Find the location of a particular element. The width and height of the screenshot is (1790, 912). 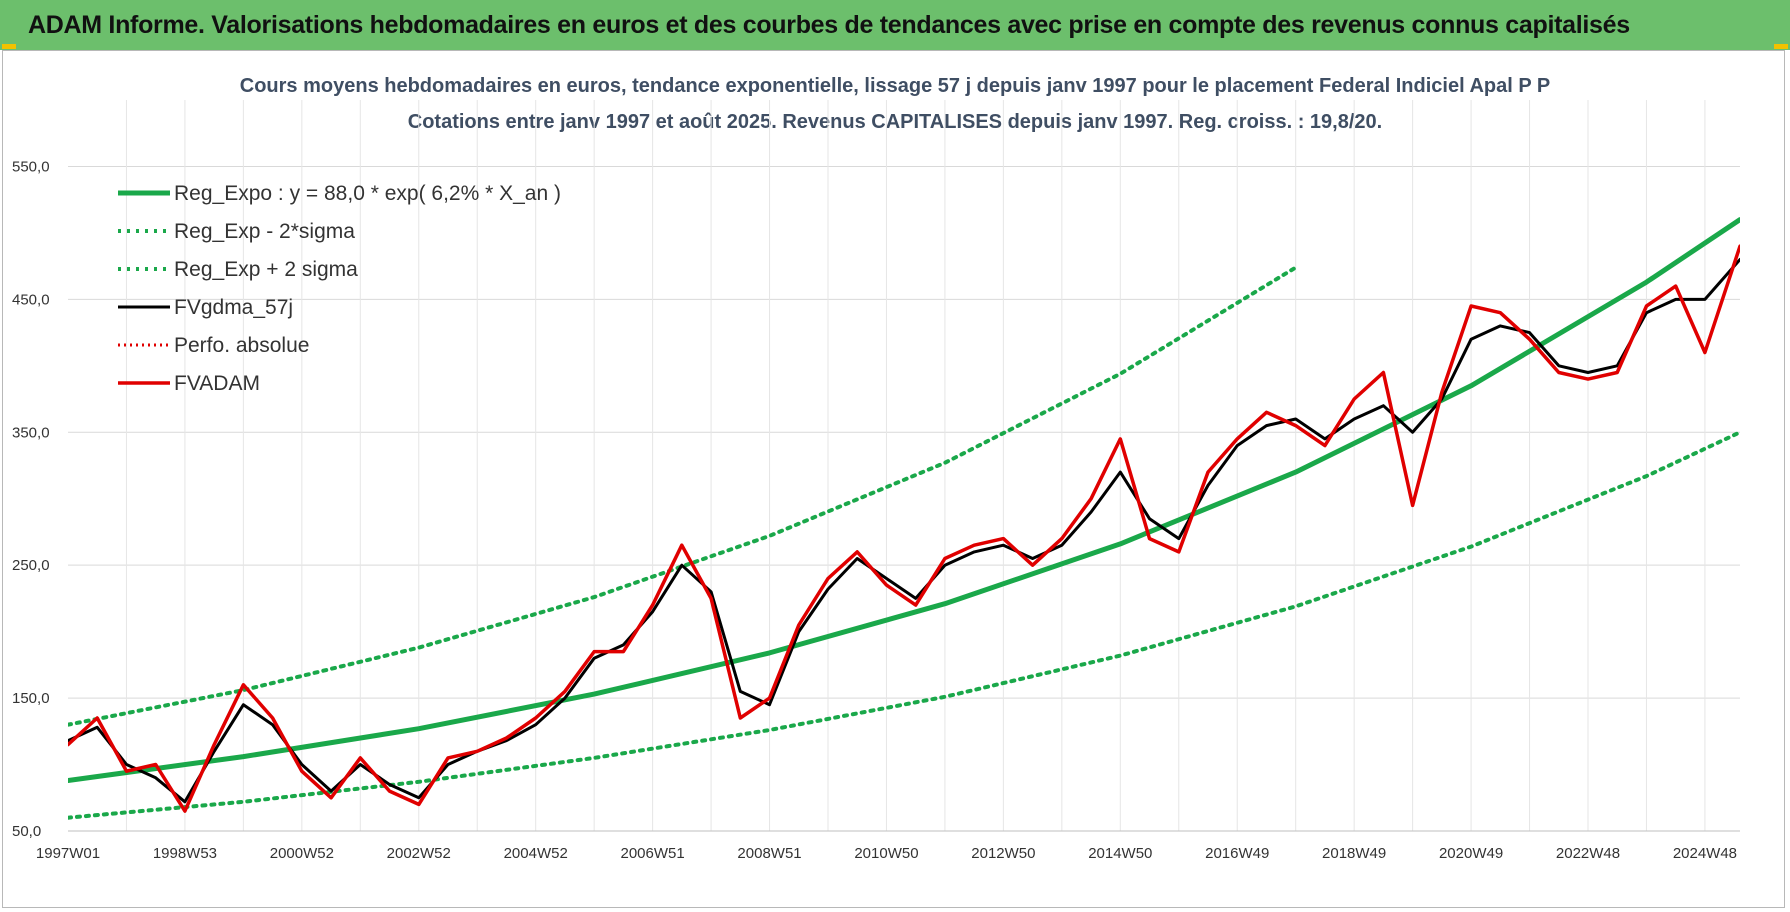

y-tick-label: 350,0 is located at coordinates (31, 432).